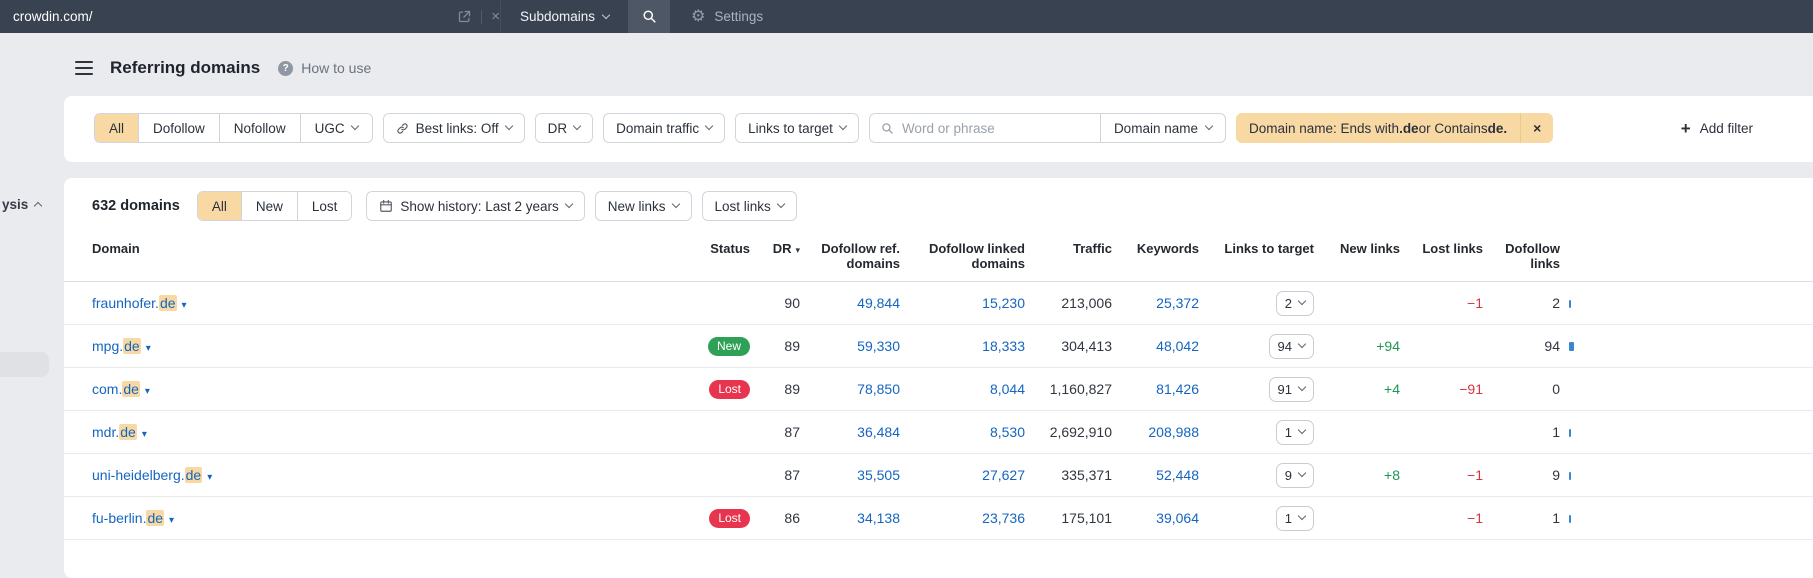 This screenshot has height=578, width=1813. What do you see at coordinates (1167, 248) in the screenshot?
I see `column-header-keywords: Keywords` at bounding box center [1167, 248].